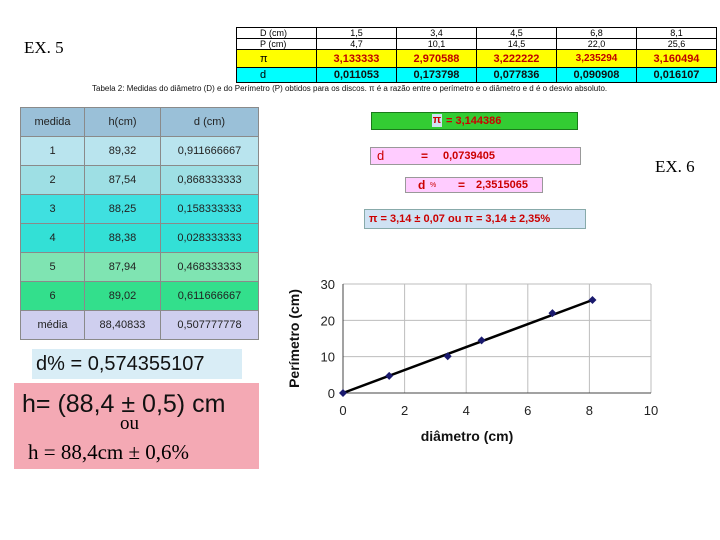 The height and width of the screenshot is (540, 720). I want to click on x-tick-label: 10, so click(651, 410).